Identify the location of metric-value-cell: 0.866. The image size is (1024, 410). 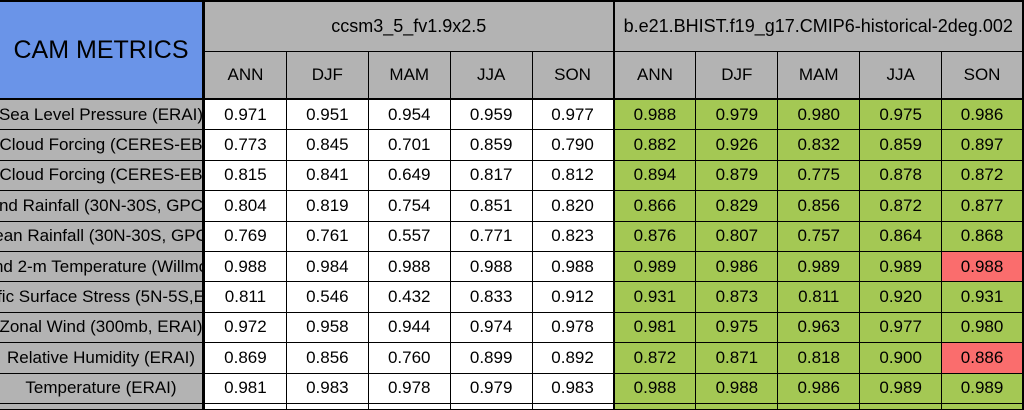
(655, 206).